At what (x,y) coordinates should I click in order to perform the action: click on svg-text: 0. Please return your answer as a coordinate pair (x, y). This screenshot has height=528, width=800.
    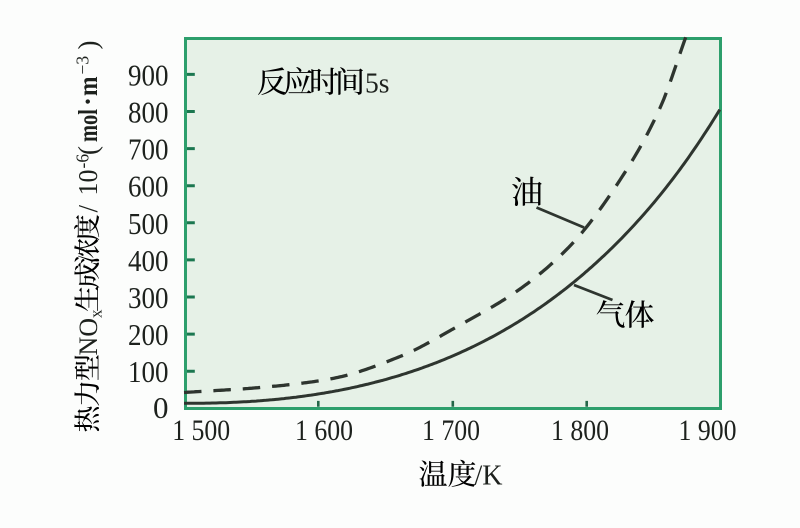
    Looking at the image, I should click on (161, 407).